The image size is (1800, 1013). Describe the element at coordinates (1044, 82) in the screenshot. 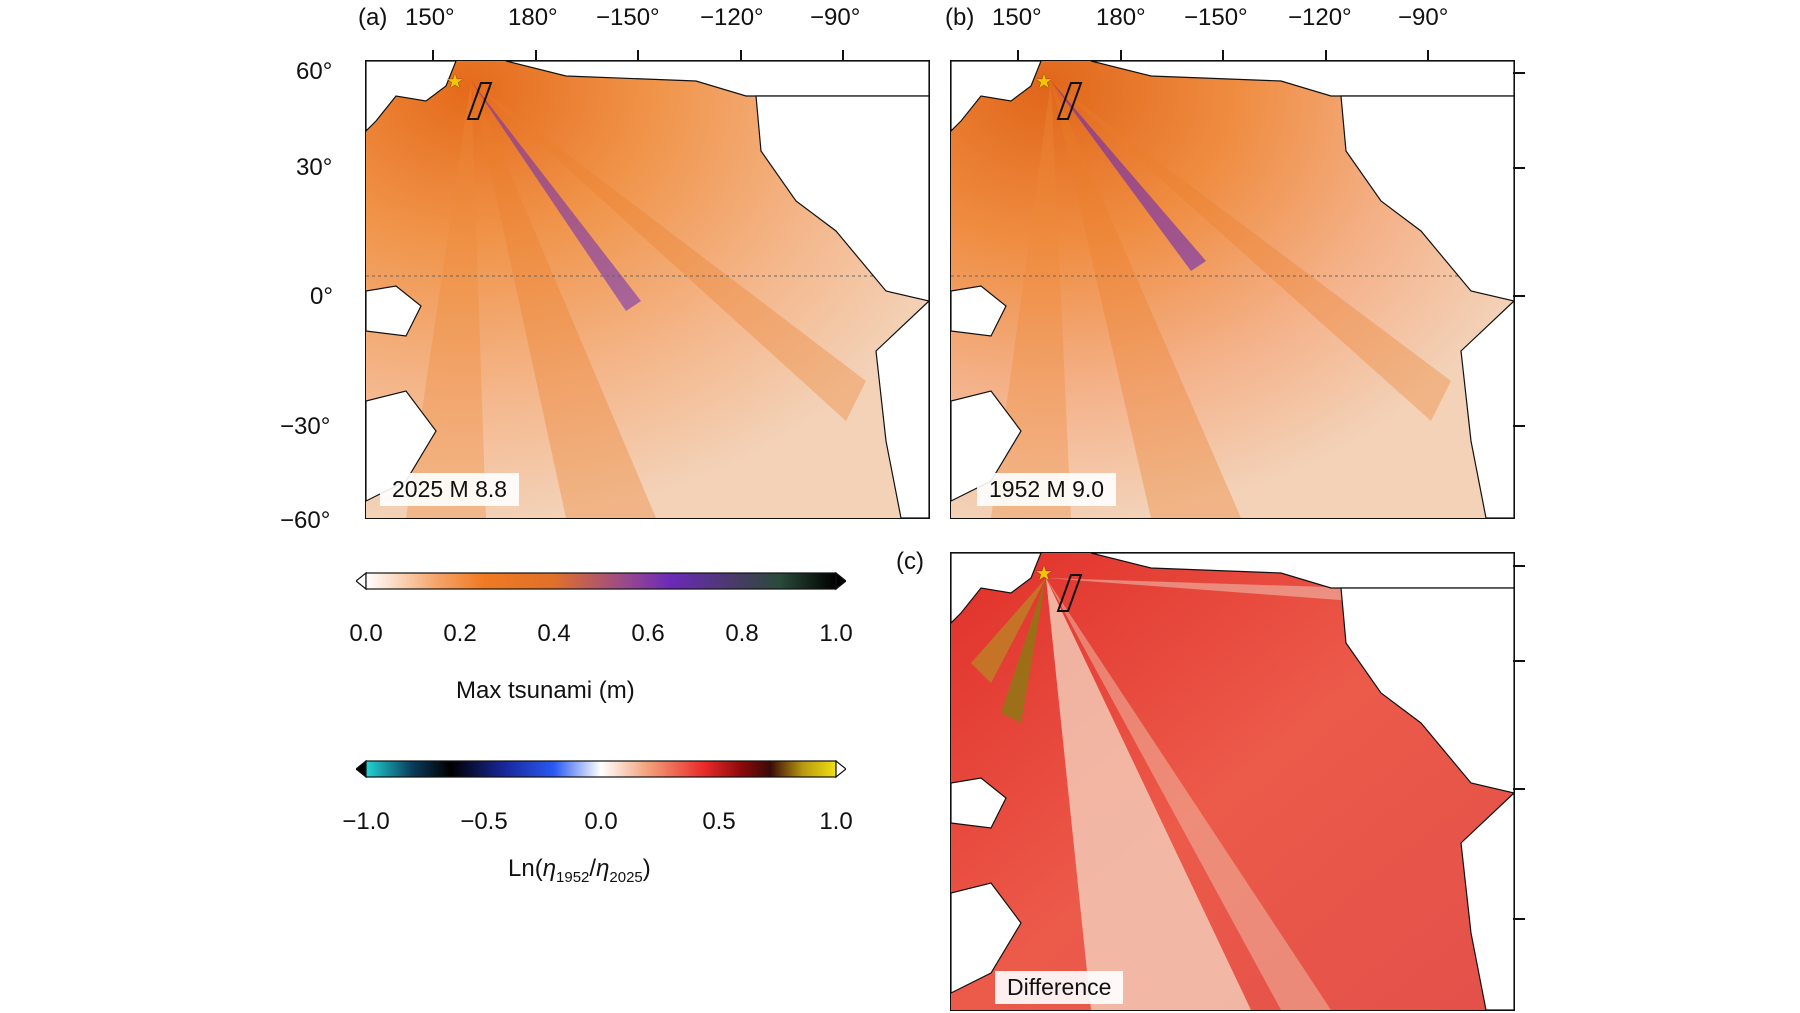

I see `epicenter-star-icon-b: ★` at that location.